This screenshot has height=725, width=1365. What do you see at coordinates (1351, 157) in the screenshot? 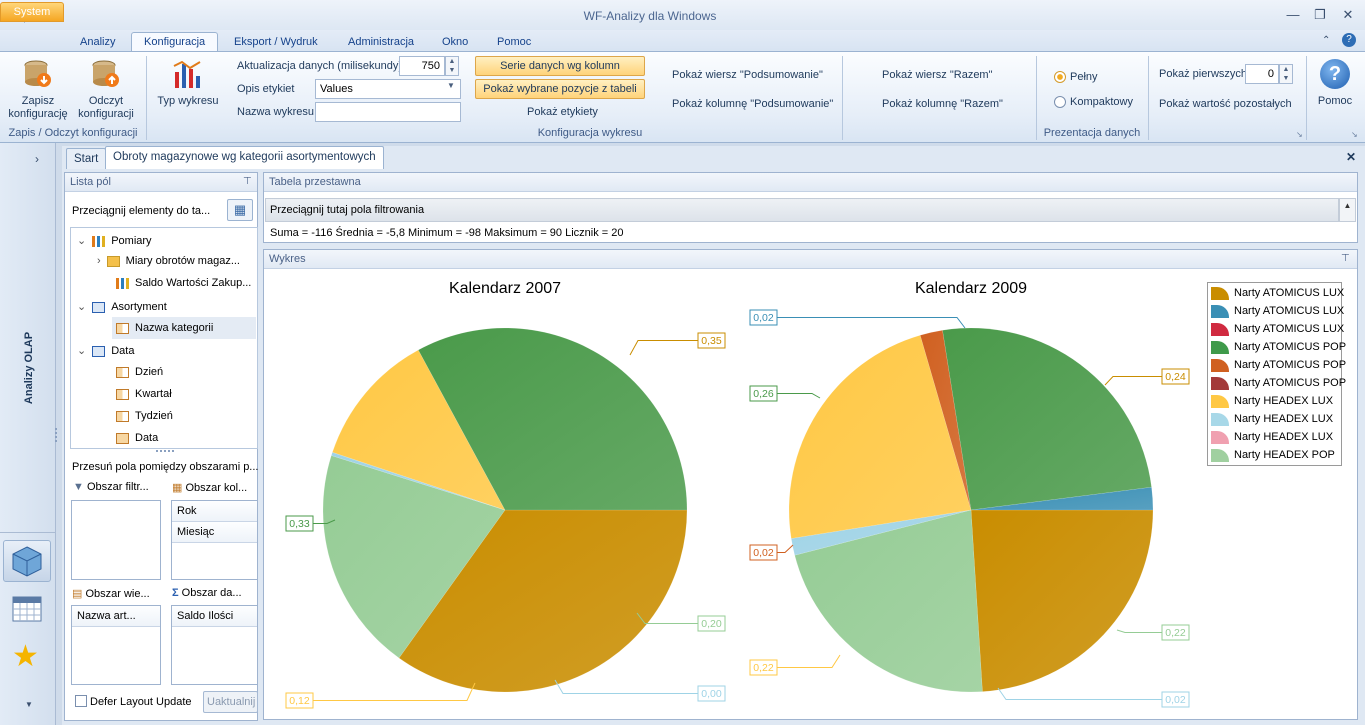
I see `close-doc-icon: ✕` at bounding box center [1351, 157].